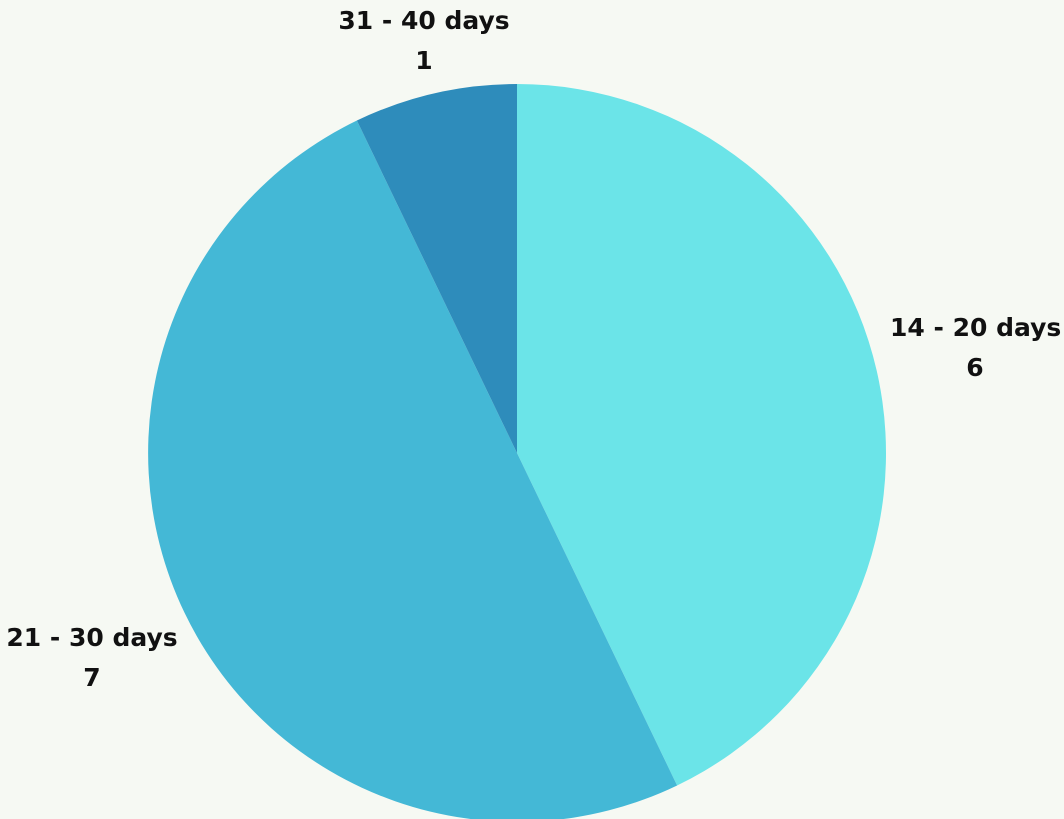 This screenshot has height=819, width=1064. I want to click on slice-category-label: 14 - 20 days, so click(976, 327).